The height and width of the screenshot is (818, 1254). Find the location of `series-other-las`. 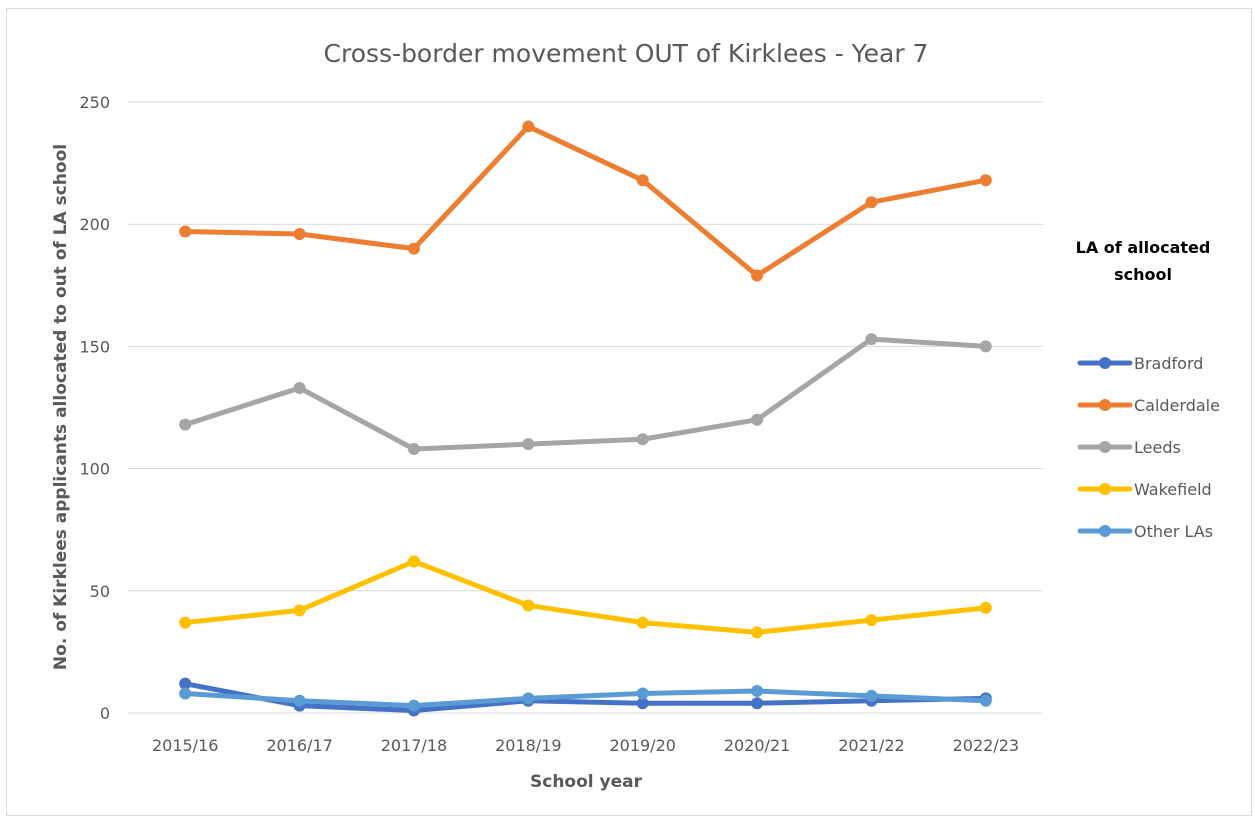

series-other-las is located at coordinates (585, 698).